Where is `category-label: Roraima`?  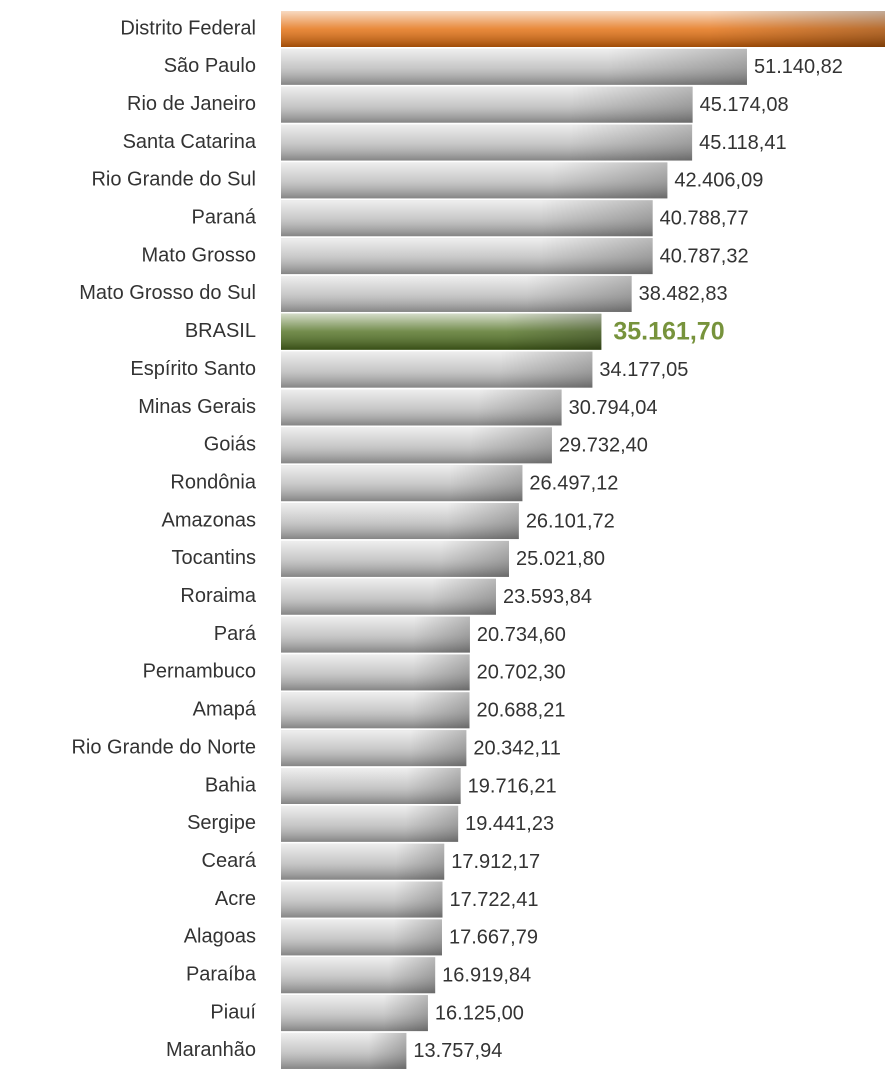 category-label: Roraima is located at coordinates (218, 596).